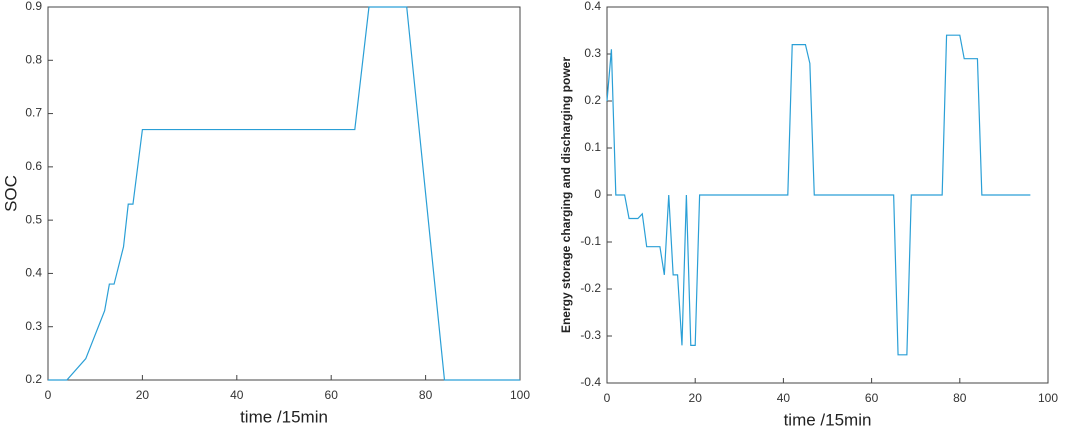 The height and width of the screenshot is (430, 1065). Describe the element at coordinates (33, 6) in the screenshot. I see `y-tick-label: 0.9` at that location.